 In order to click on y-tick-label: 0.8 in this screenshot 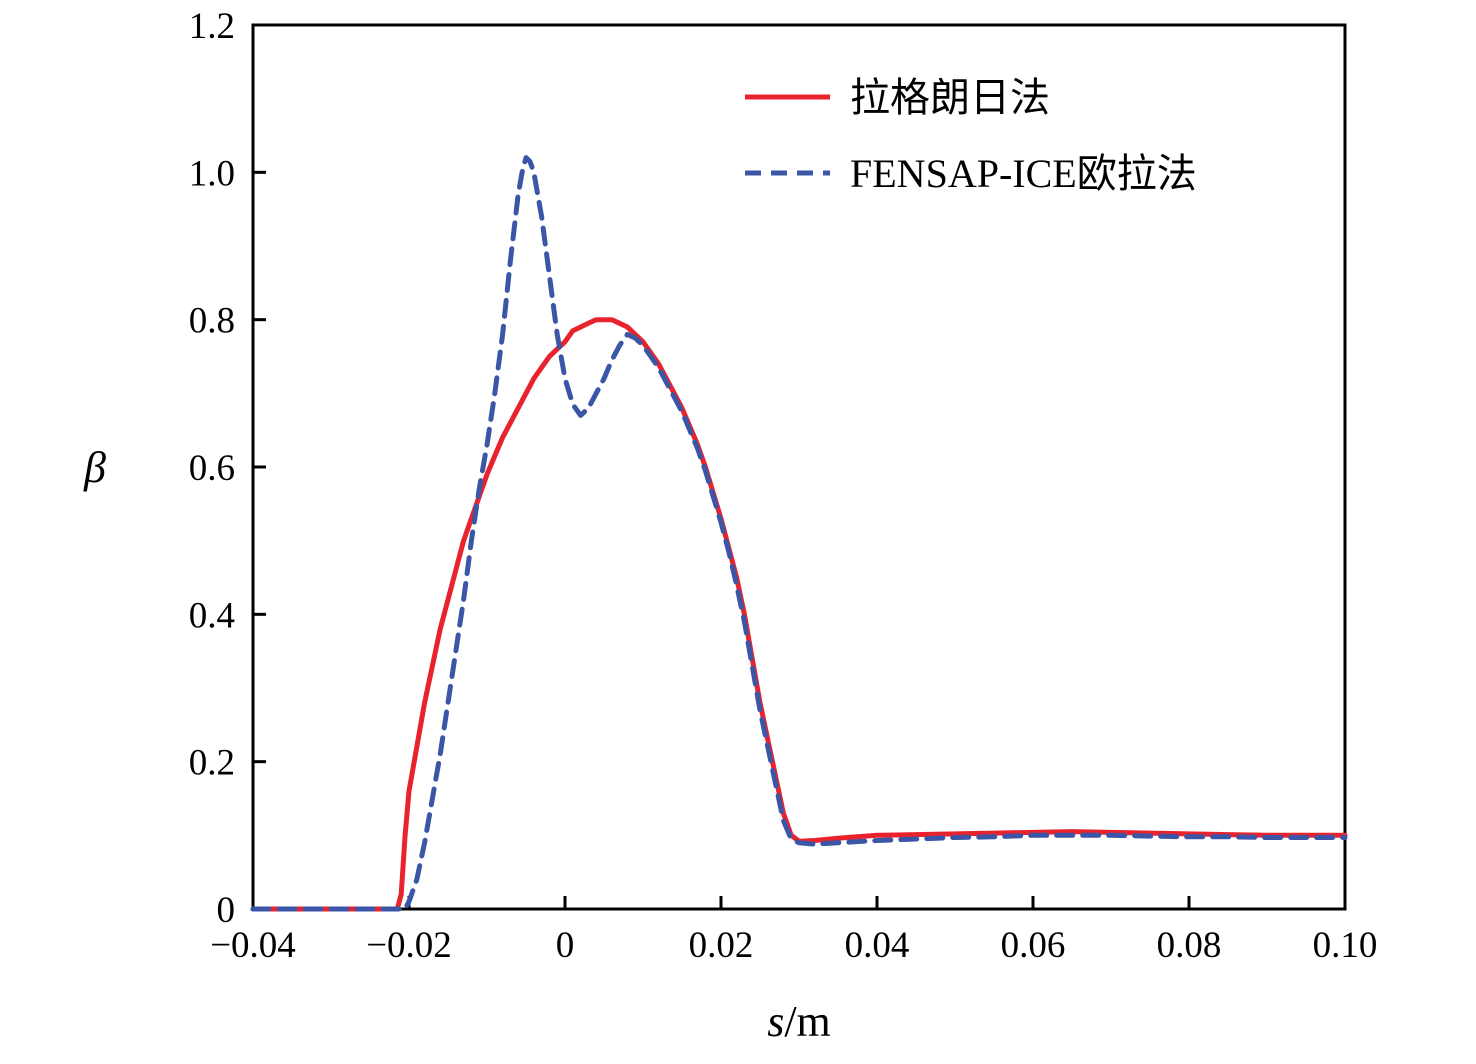, I will do `click(212, 321)`.